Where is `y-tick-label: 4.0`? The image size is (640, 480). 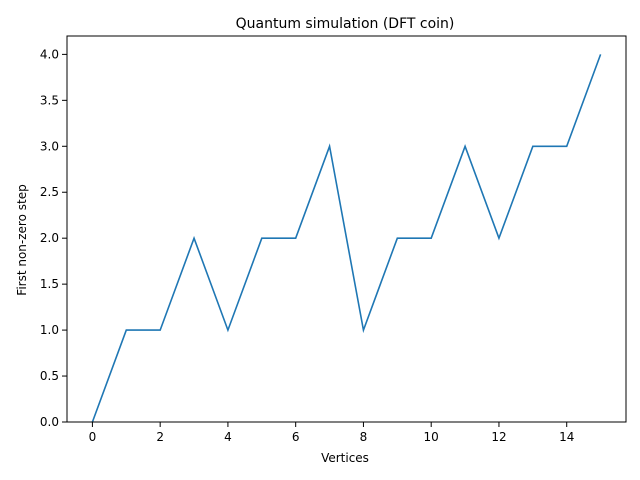
y-tick-label: 4.0 is located at coordinates (49, 54).